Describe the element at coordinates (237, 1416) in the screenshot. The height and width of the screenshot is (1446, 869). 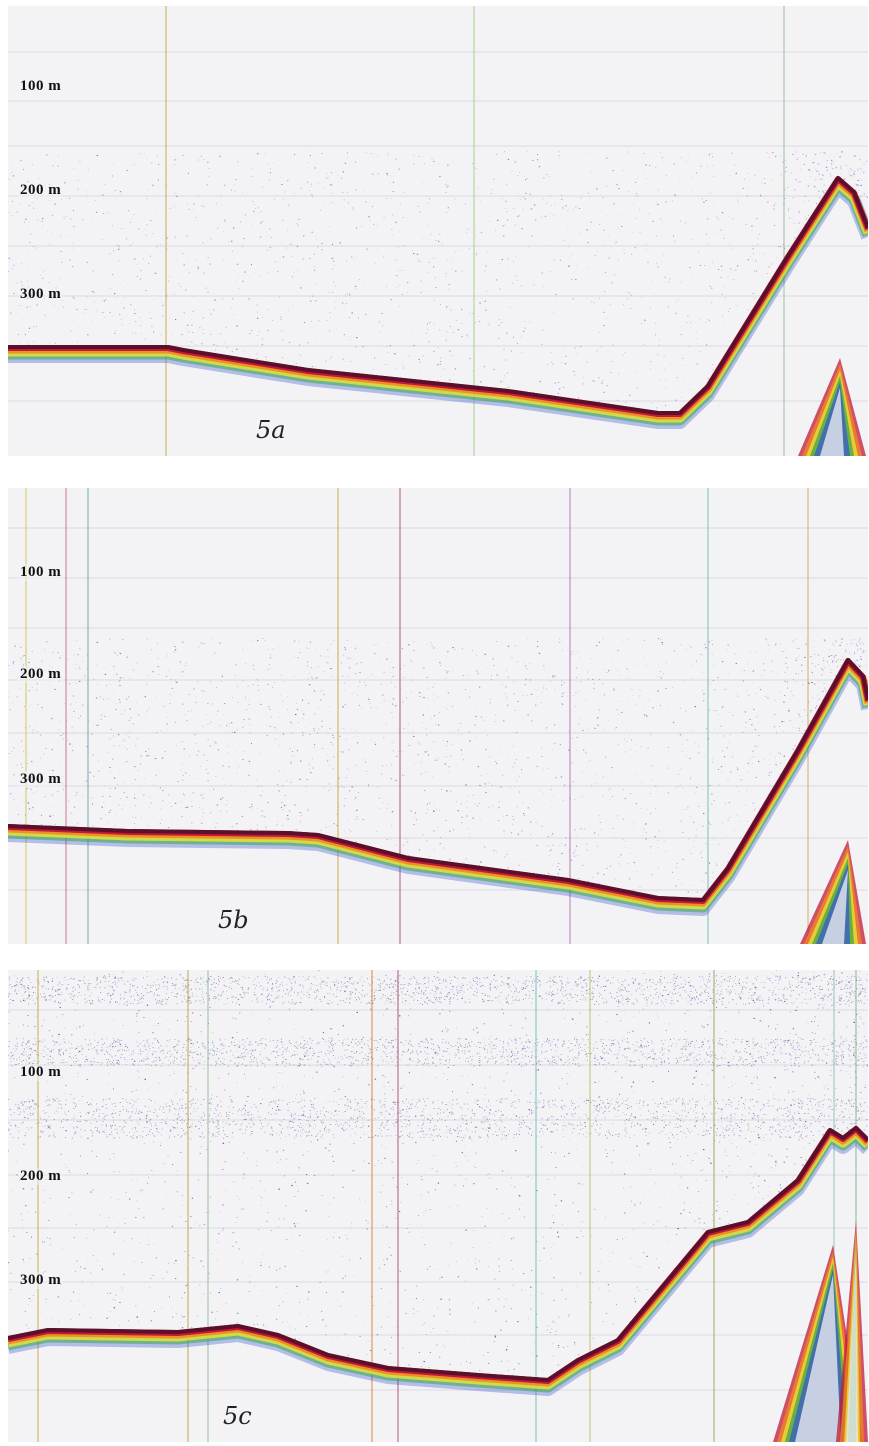
I see `panel-label-5c: 5c` at that location.